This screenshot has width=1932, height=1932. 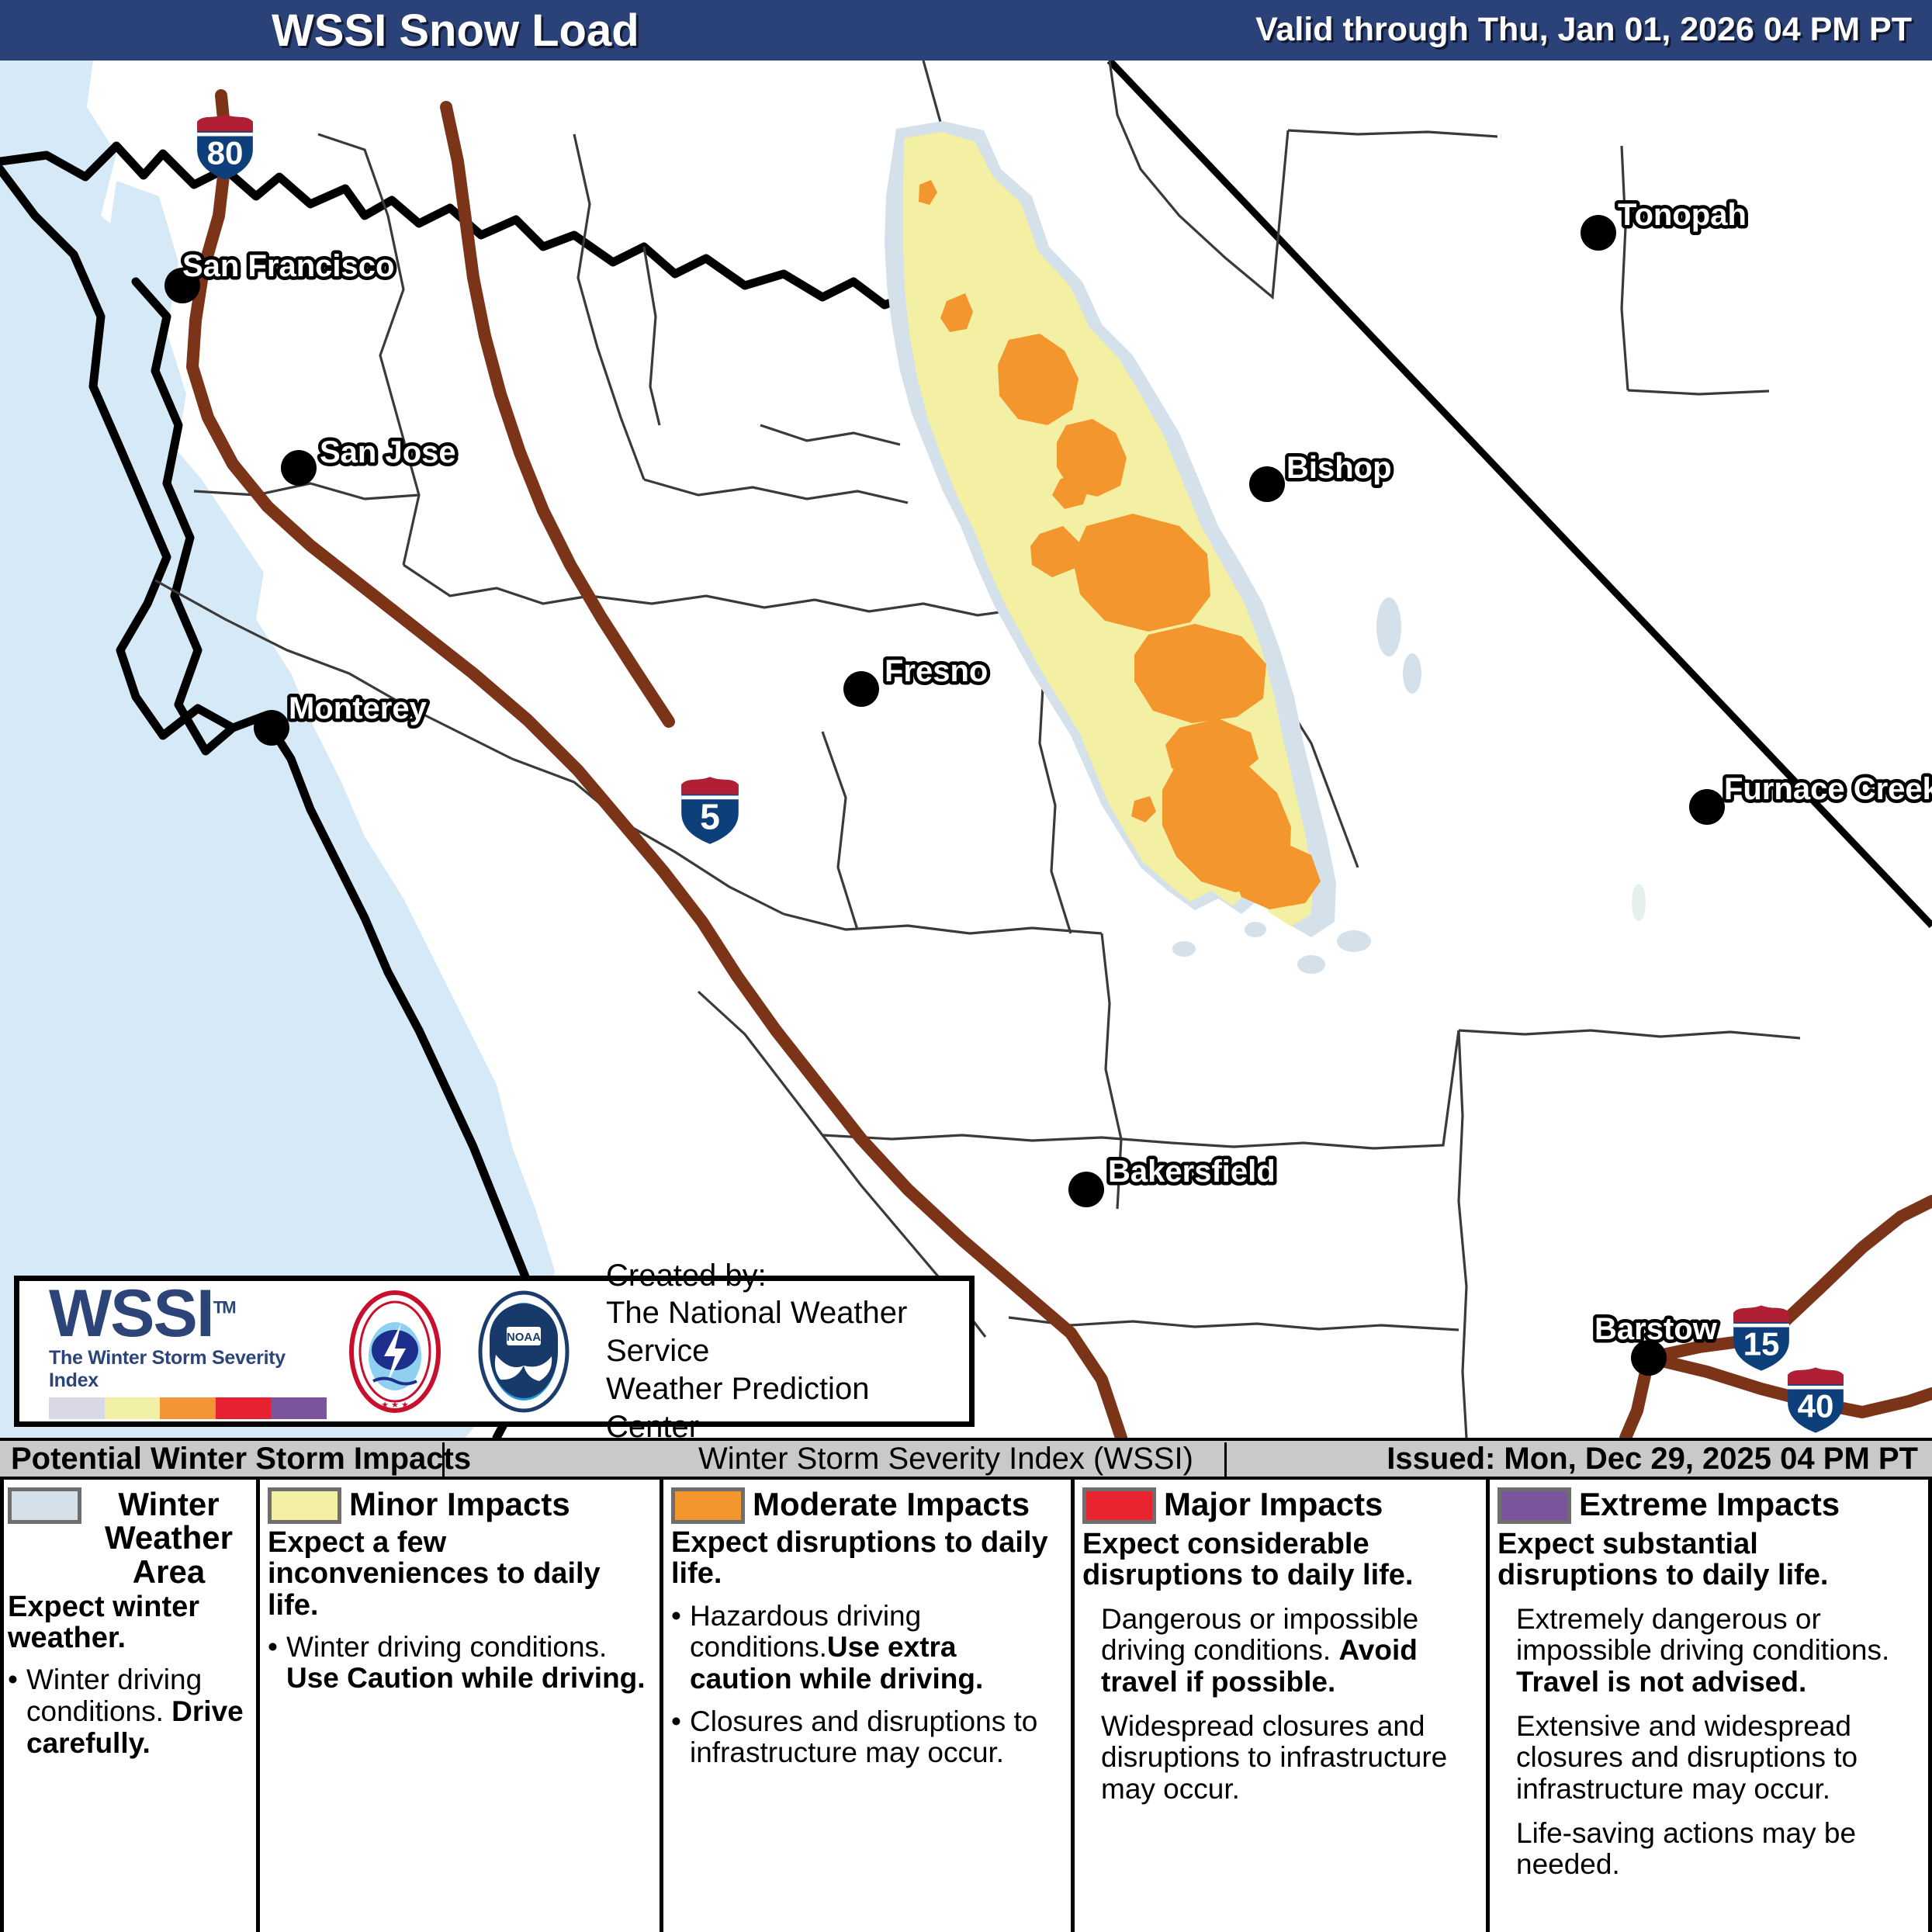 What do you see at coordinates (1534, 1505) in the screenshot?
I see `legend-swatch-extreme-impacts` at bounding box center [1534, 1505].